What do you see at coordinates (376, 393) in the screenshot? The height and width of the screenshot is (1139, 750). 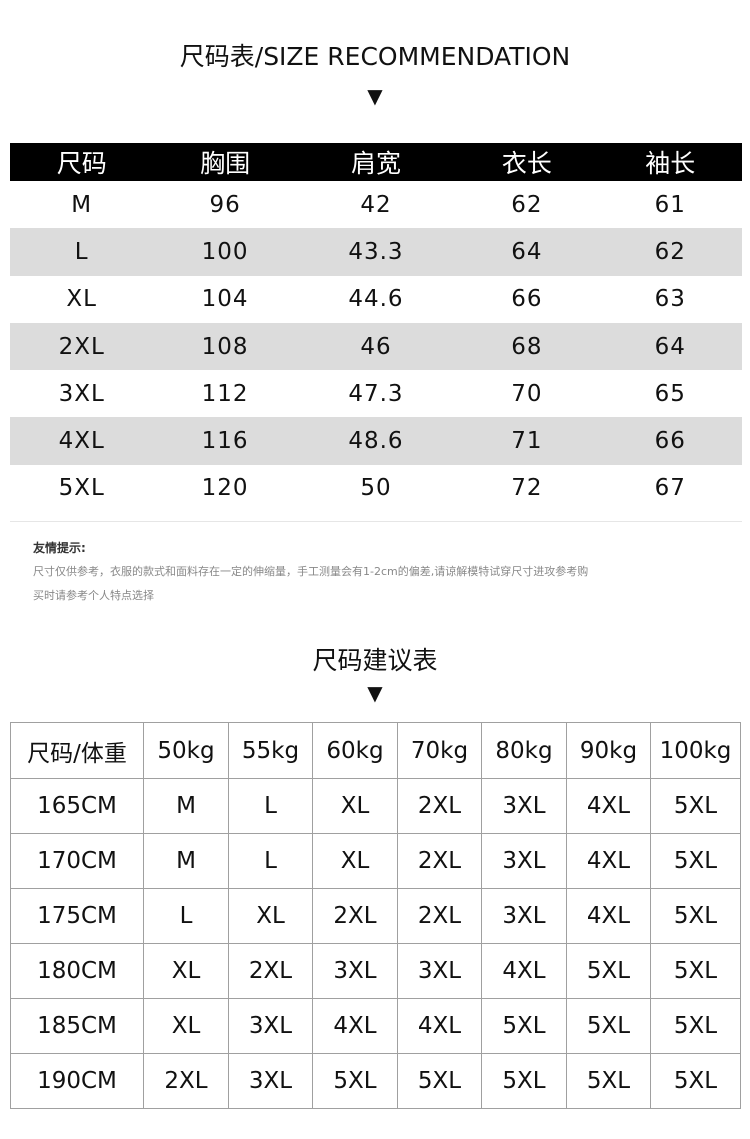 I see `table-row: 3XL 112 47.3 70 65` at bounding box center [376, 393].